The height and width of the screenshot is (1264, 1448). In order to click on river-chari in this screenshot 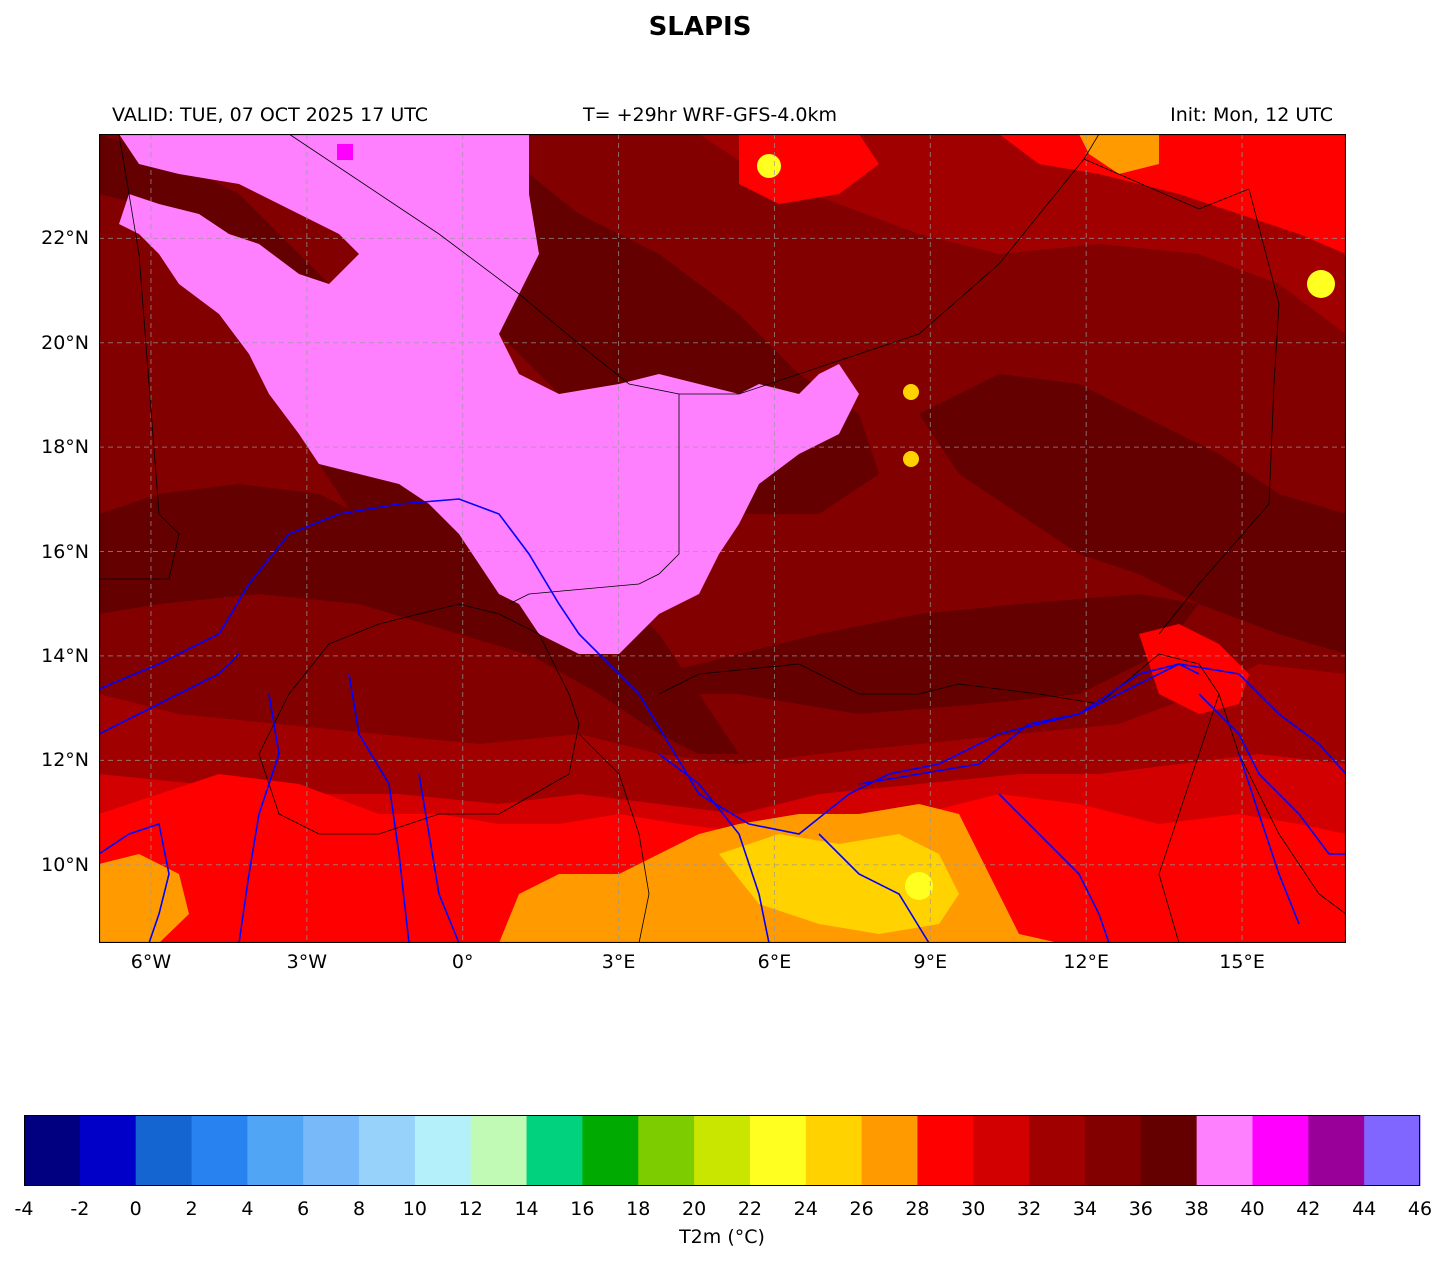, I will do `click(1272, 774)`.